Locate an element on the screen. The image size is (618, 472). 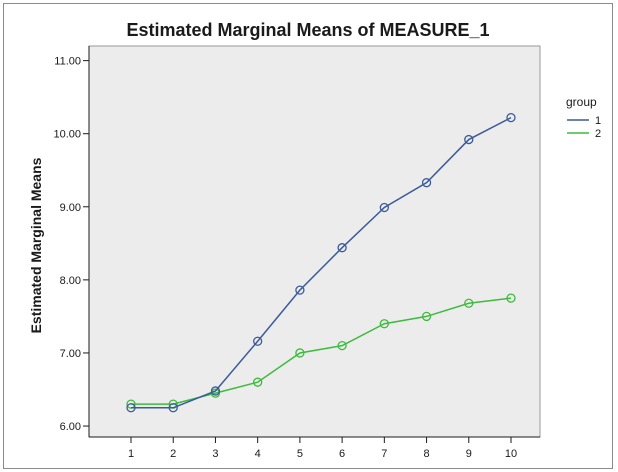
x-tick-label: 10 is located at coordinates (511, 454).